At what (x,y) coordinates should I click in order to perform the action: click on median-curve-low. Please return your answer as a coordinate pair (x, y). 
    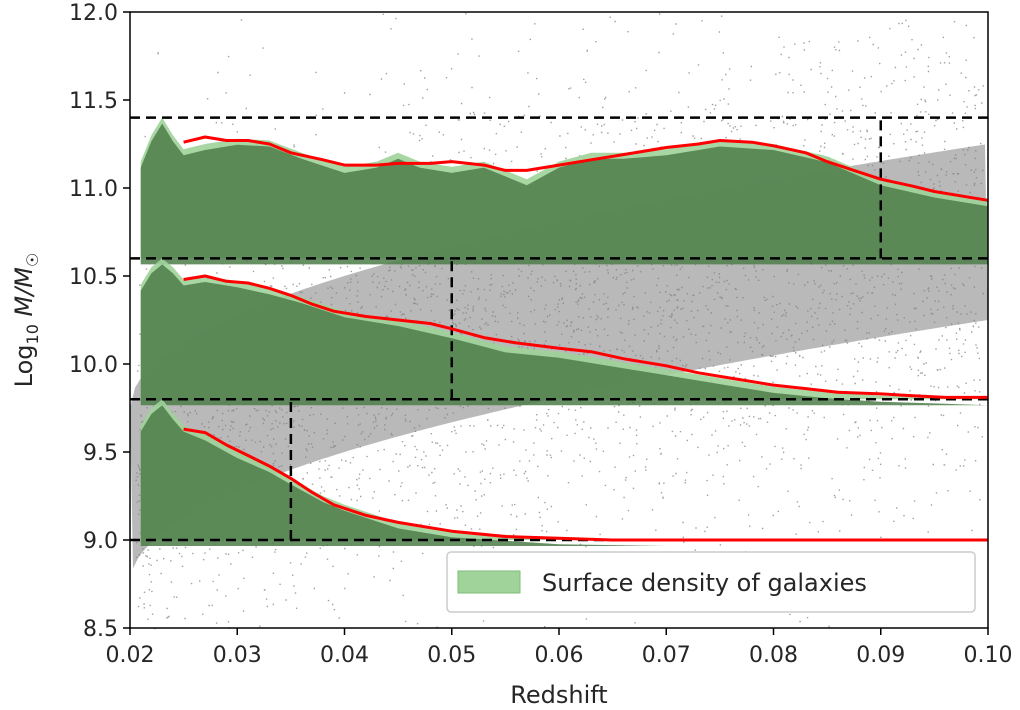
    Looking at the image, I should click on (585, 484).